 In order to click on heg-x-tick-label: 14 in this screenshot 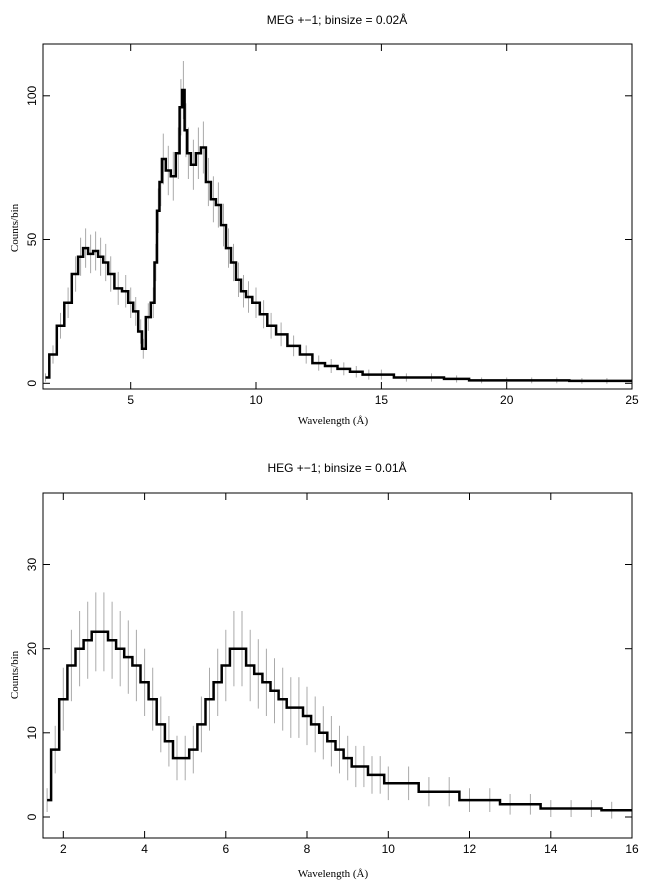, I will do `click(551, 849)`.